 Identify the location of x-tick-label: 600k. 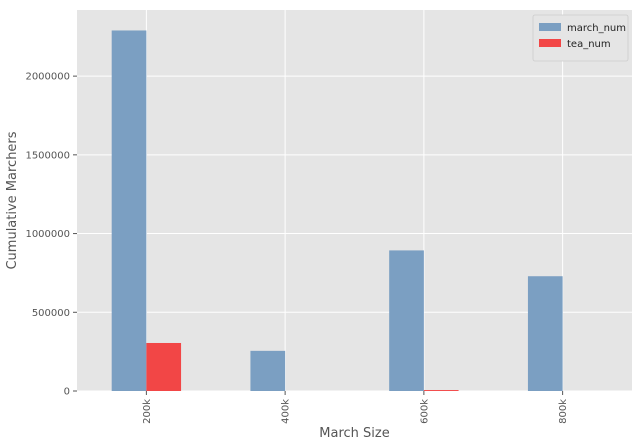
(424, 411).